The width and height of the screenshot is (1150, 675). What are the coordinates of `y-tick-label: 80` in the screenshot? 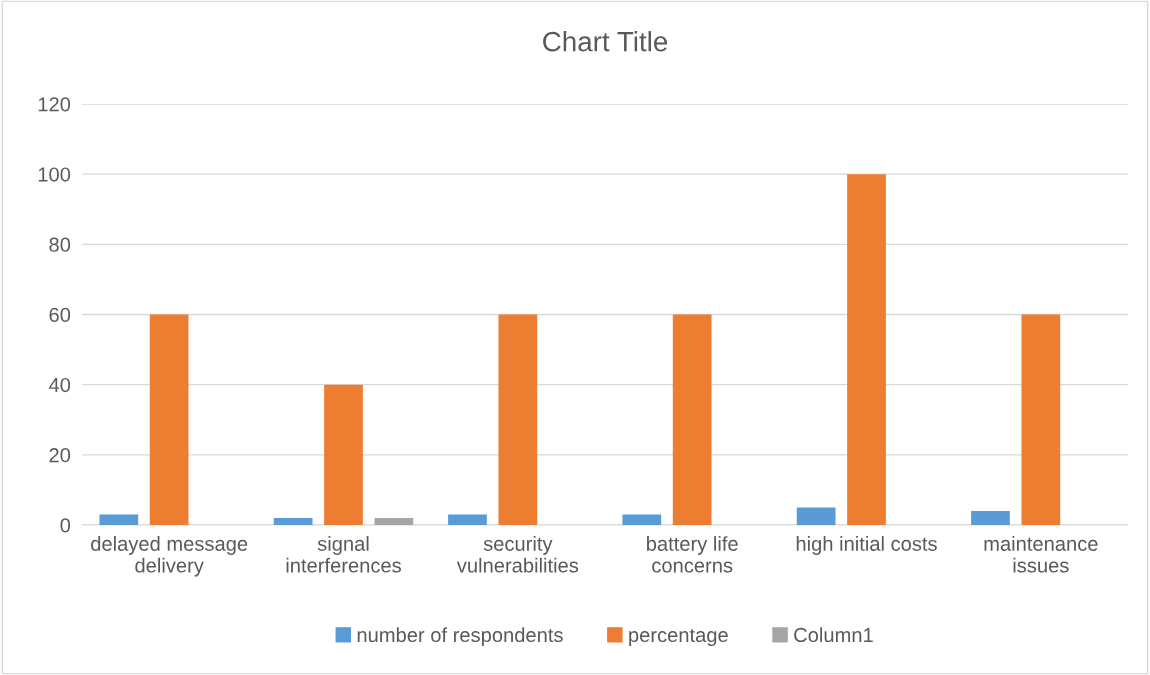 It's located at (60, 244).